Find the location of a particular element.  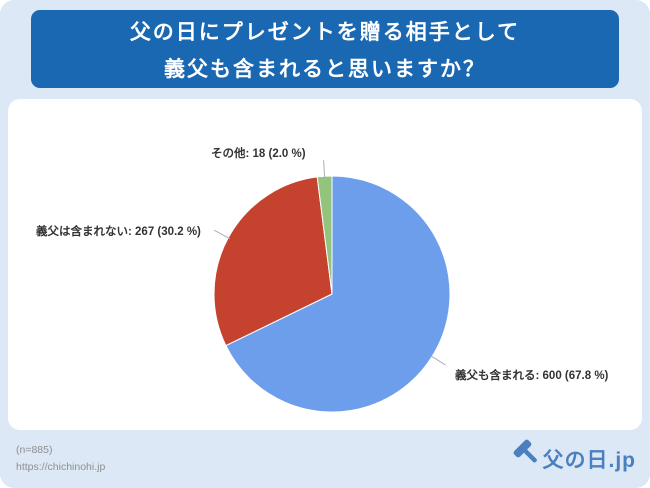

site-logo: 父の日.jp is located at coordinates (574, 456).